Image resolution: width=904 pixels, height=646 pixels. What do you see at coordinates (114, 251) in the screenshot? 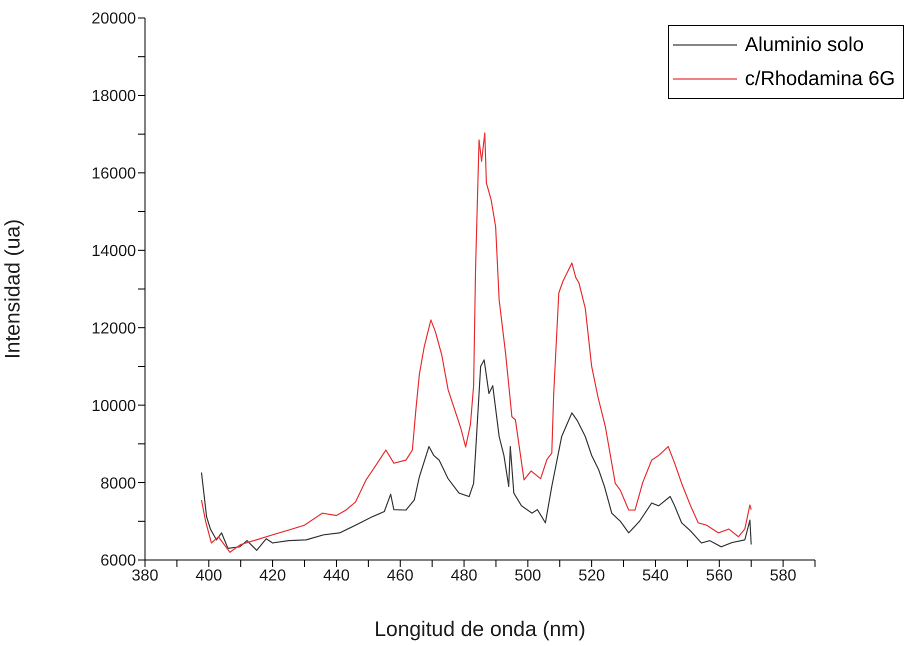
I see `y-tick-label: 14000` at bounding box center [114, 251].